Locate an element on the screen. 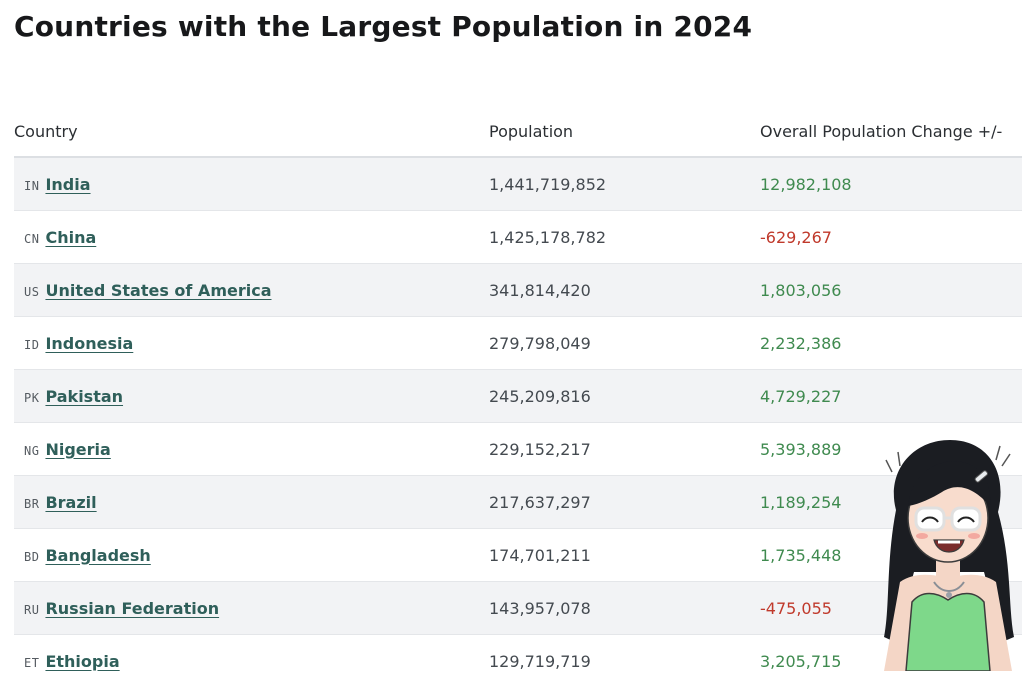  country-cell: US United States of America is located at coordinates (251, 290).